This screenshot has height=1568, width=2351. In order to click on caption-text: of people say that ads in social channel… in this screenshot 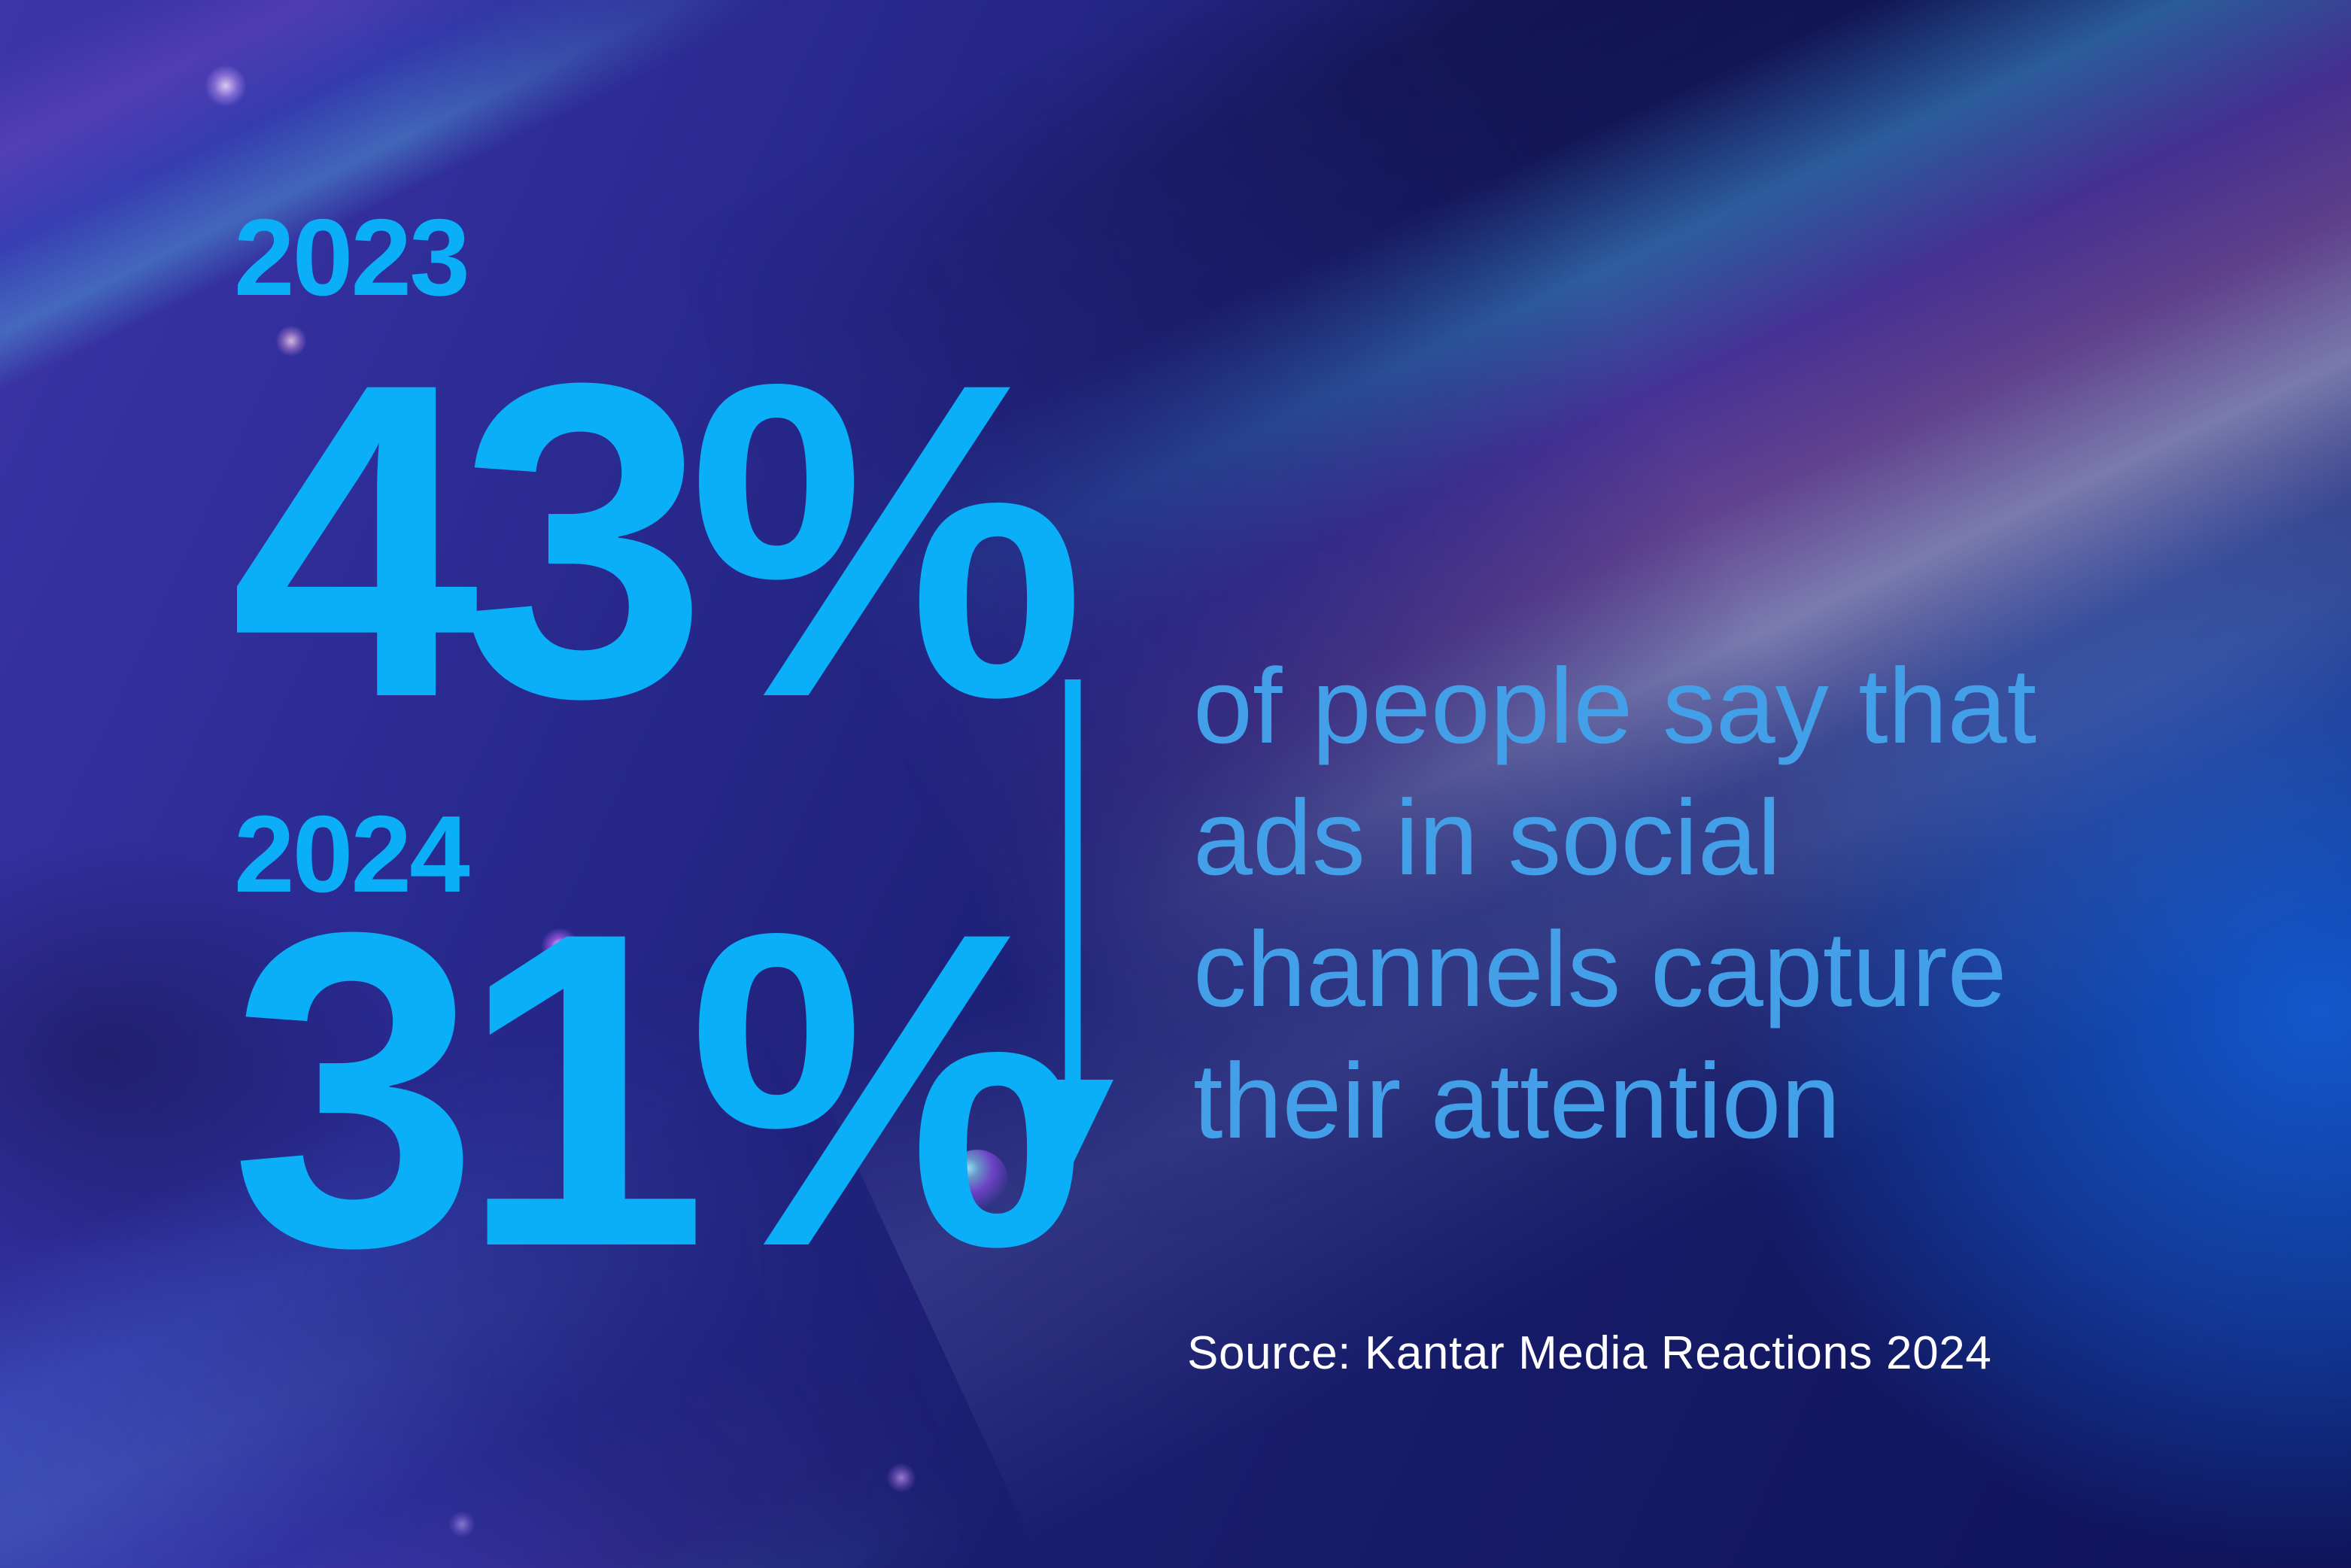, I will do `click(1615, 903)`.